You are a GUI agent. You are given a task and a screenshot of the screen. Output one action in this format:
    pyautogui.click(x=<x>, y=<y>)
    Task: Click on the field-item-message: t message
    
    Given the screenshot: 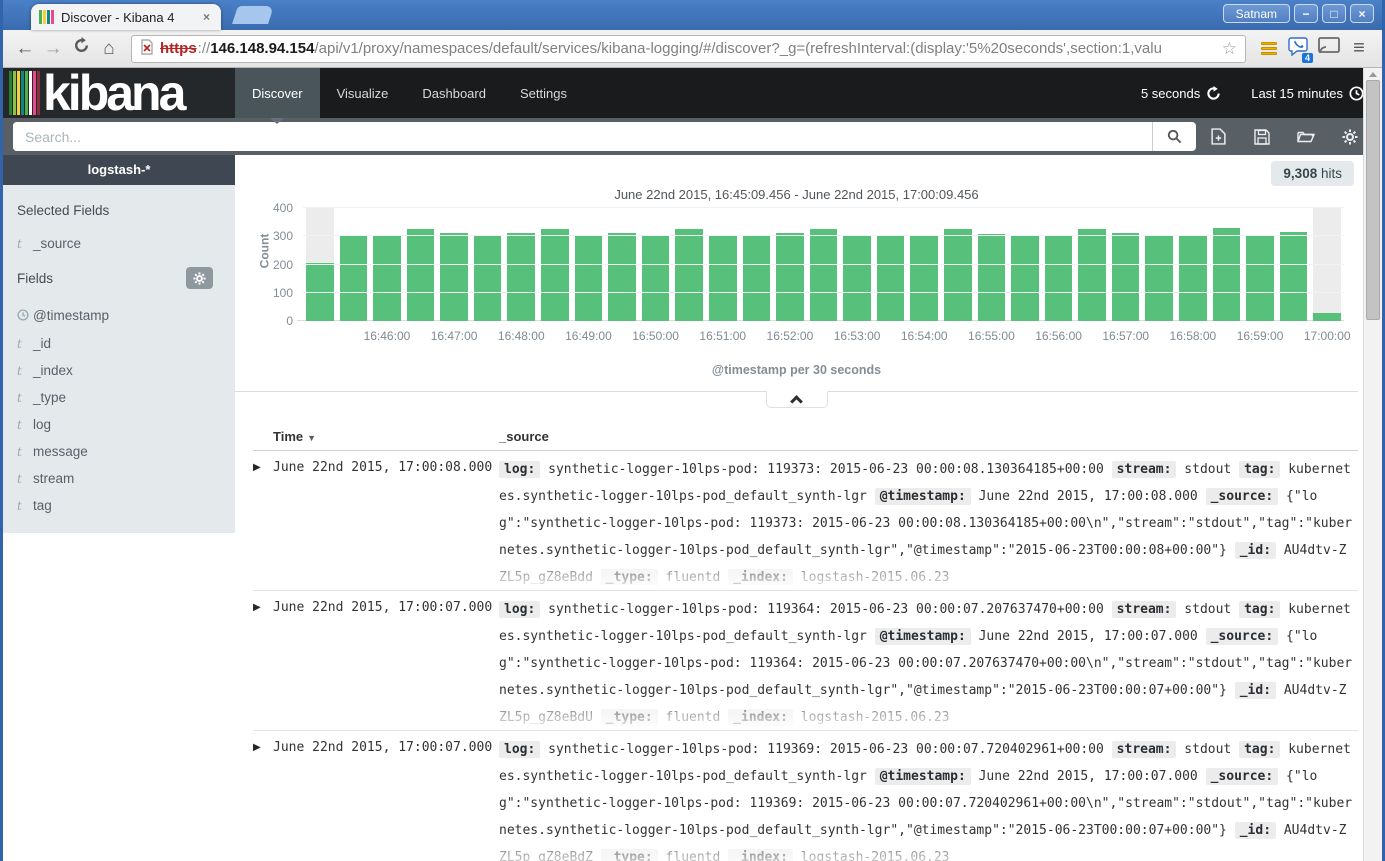 What is the action you would take?
    pyautogui.click(x=119, y=451)
    